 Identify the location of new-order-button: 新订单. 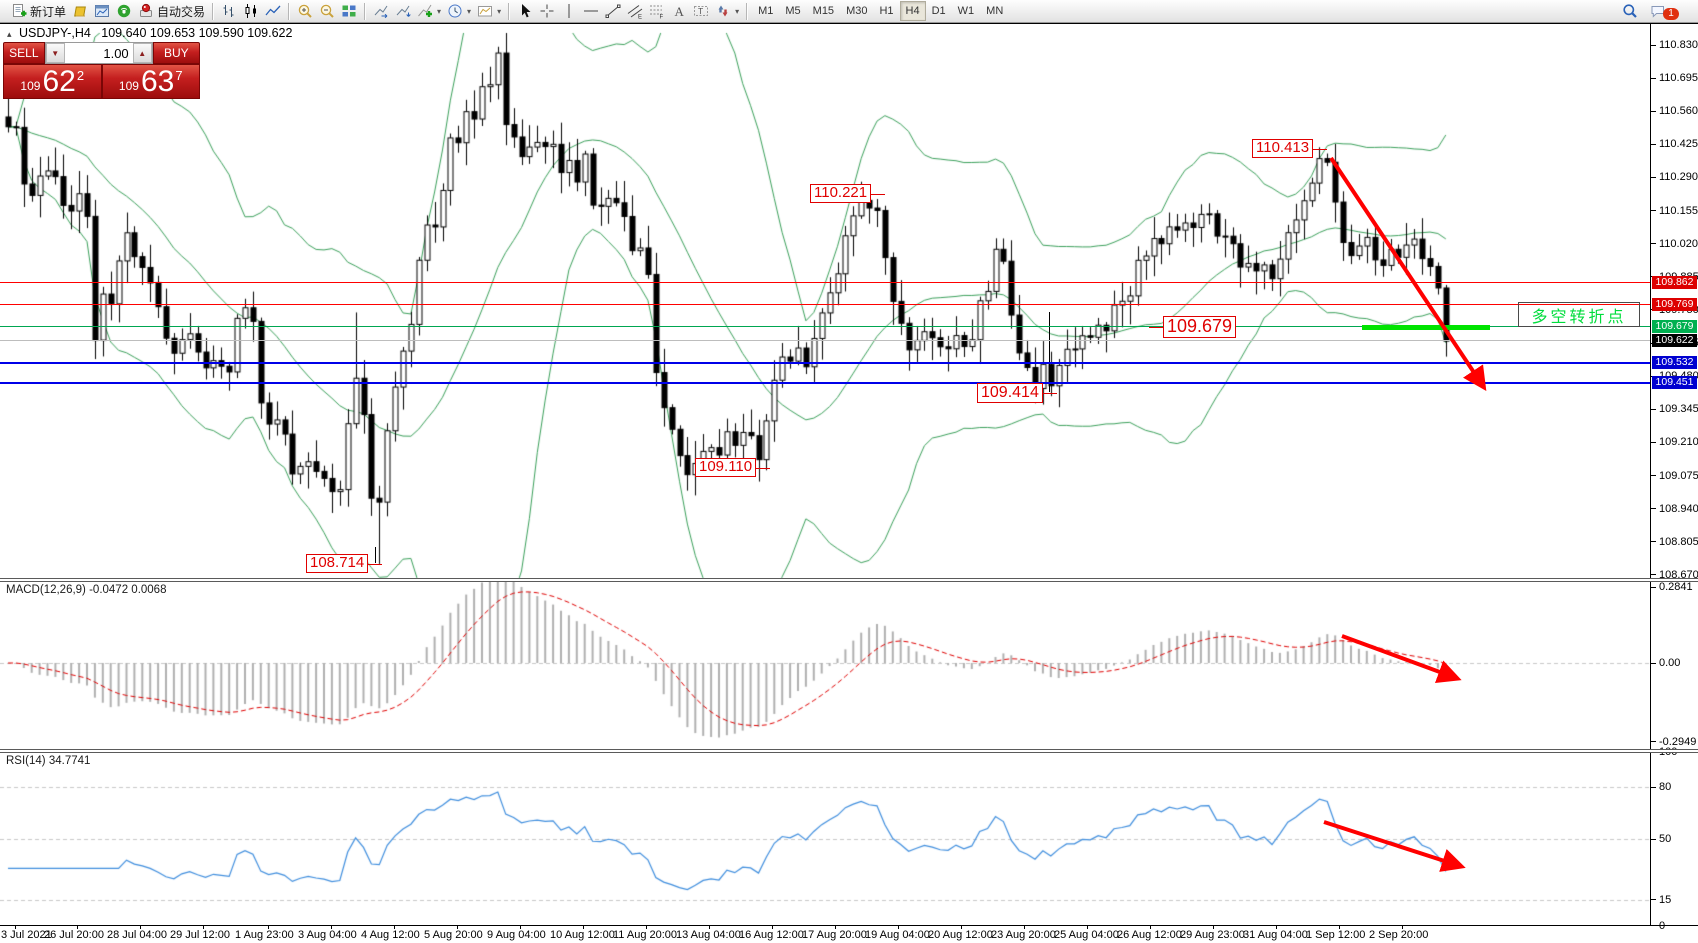
(38, 11).